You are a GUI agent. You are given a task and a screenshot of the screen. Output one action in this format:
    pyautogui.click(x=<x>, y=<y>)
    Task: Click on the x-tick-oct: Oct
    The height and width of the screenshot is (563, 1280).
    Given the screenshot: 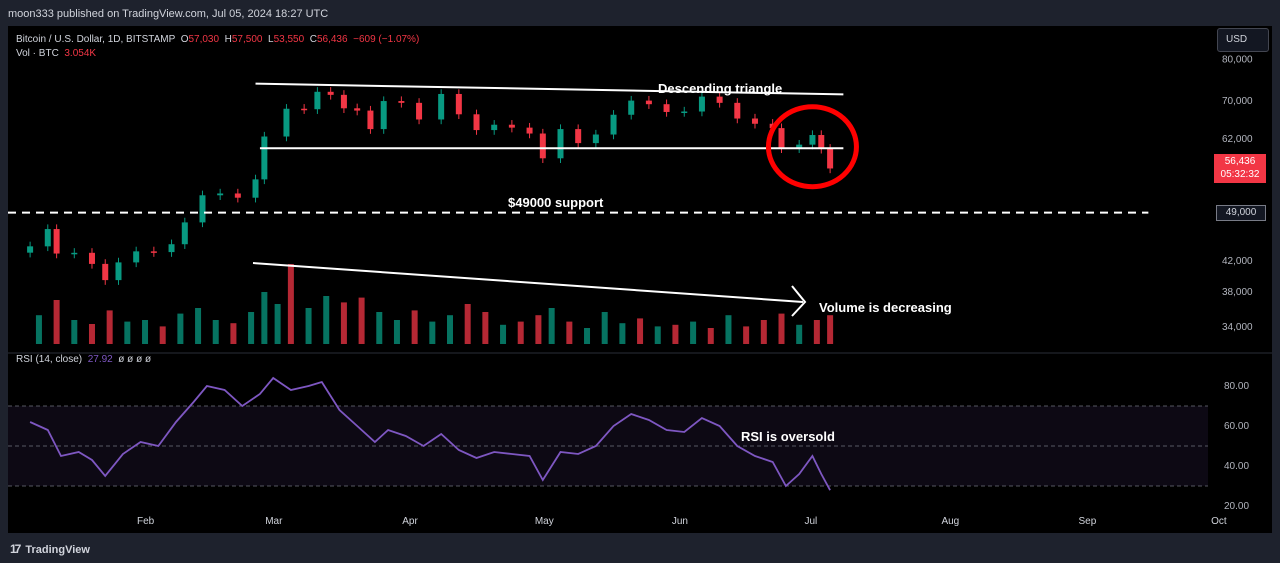 What is the action you would take?
    pyautogui.click(x=1219, y=521)
    